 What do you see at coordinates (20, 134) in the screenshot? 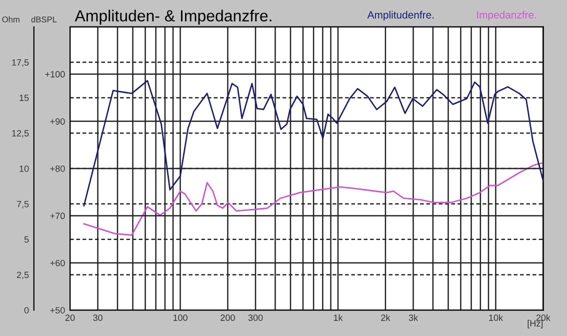
I see `y2-tick-label: 12,5` at bounding box center [20, 134].